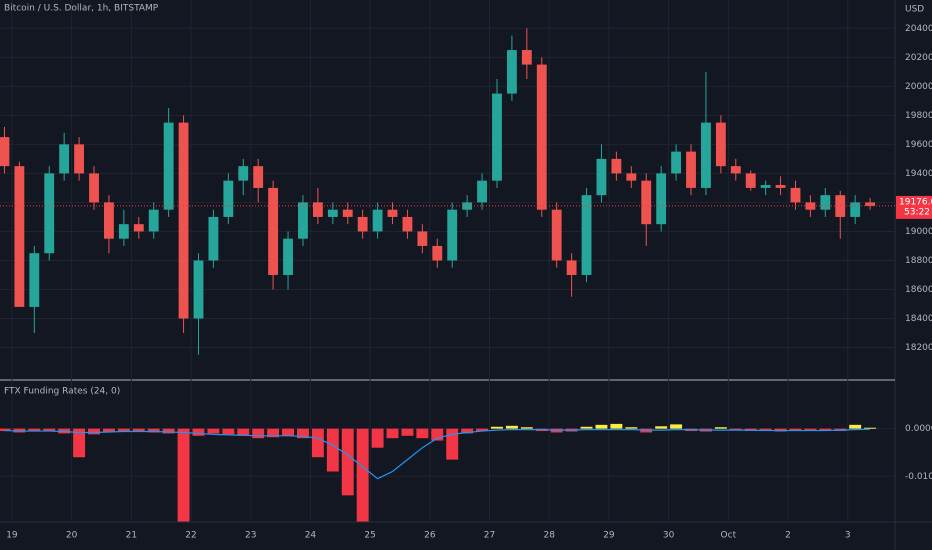 Image resolution: width=932 pixels, height=550 pixels. I want to click on x-tick-label: 25, so click(369, 536).